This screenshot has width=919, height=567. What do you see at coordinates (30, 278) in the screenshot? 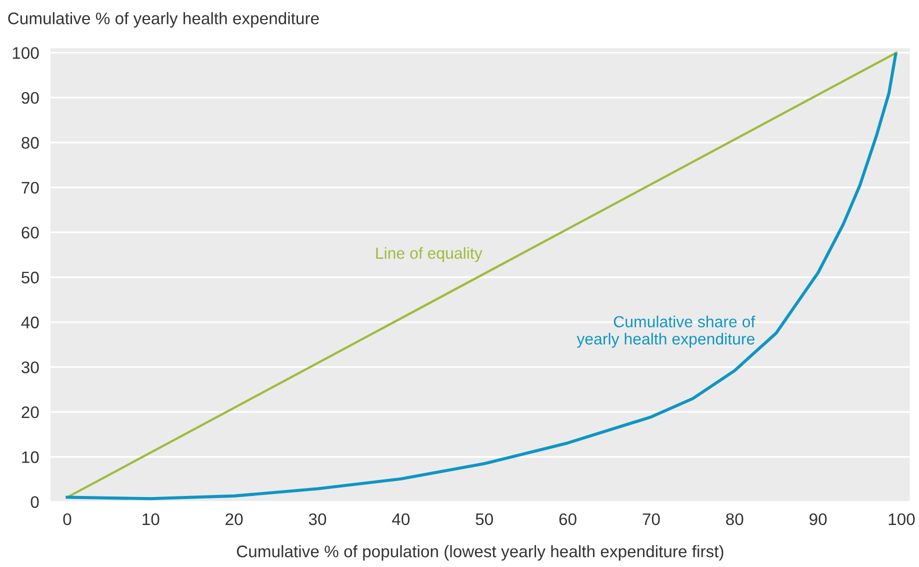
I see `y-tick-label: 50` at bounding box center [30, 278].